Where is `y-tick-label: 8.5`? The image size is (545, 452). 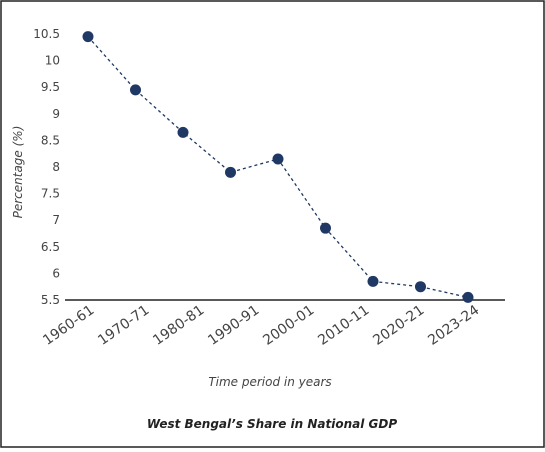
y-tick-label: 8.5 is located at coordinates (50, 140).